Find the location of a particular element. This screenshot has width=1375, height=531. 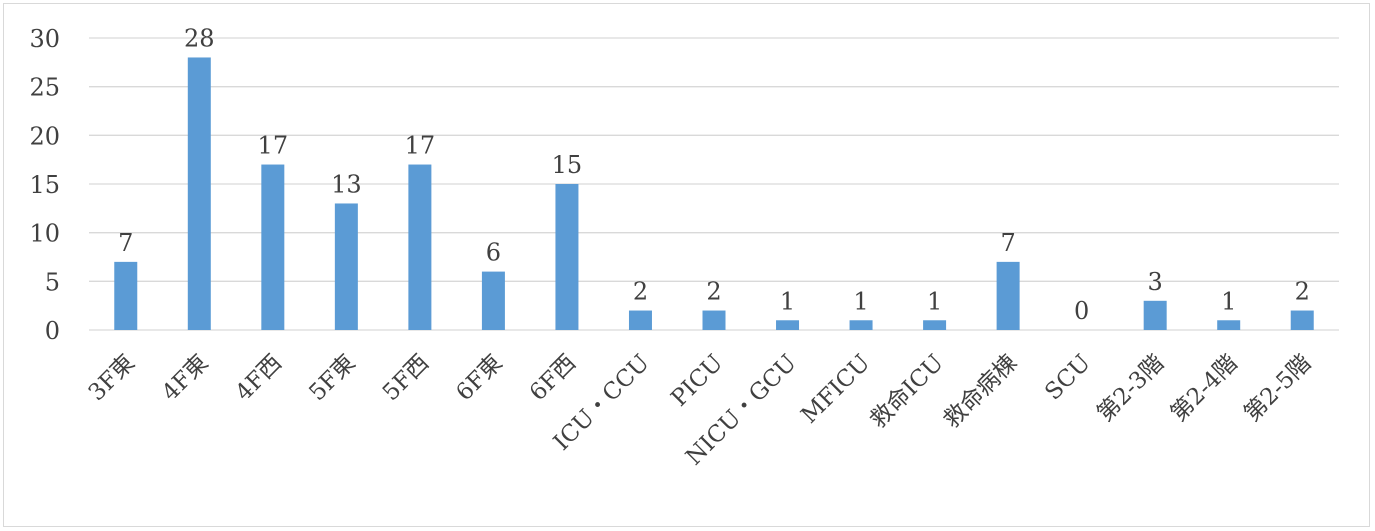

x-tick-label: 6F東 is located at coordinates (479, 378).